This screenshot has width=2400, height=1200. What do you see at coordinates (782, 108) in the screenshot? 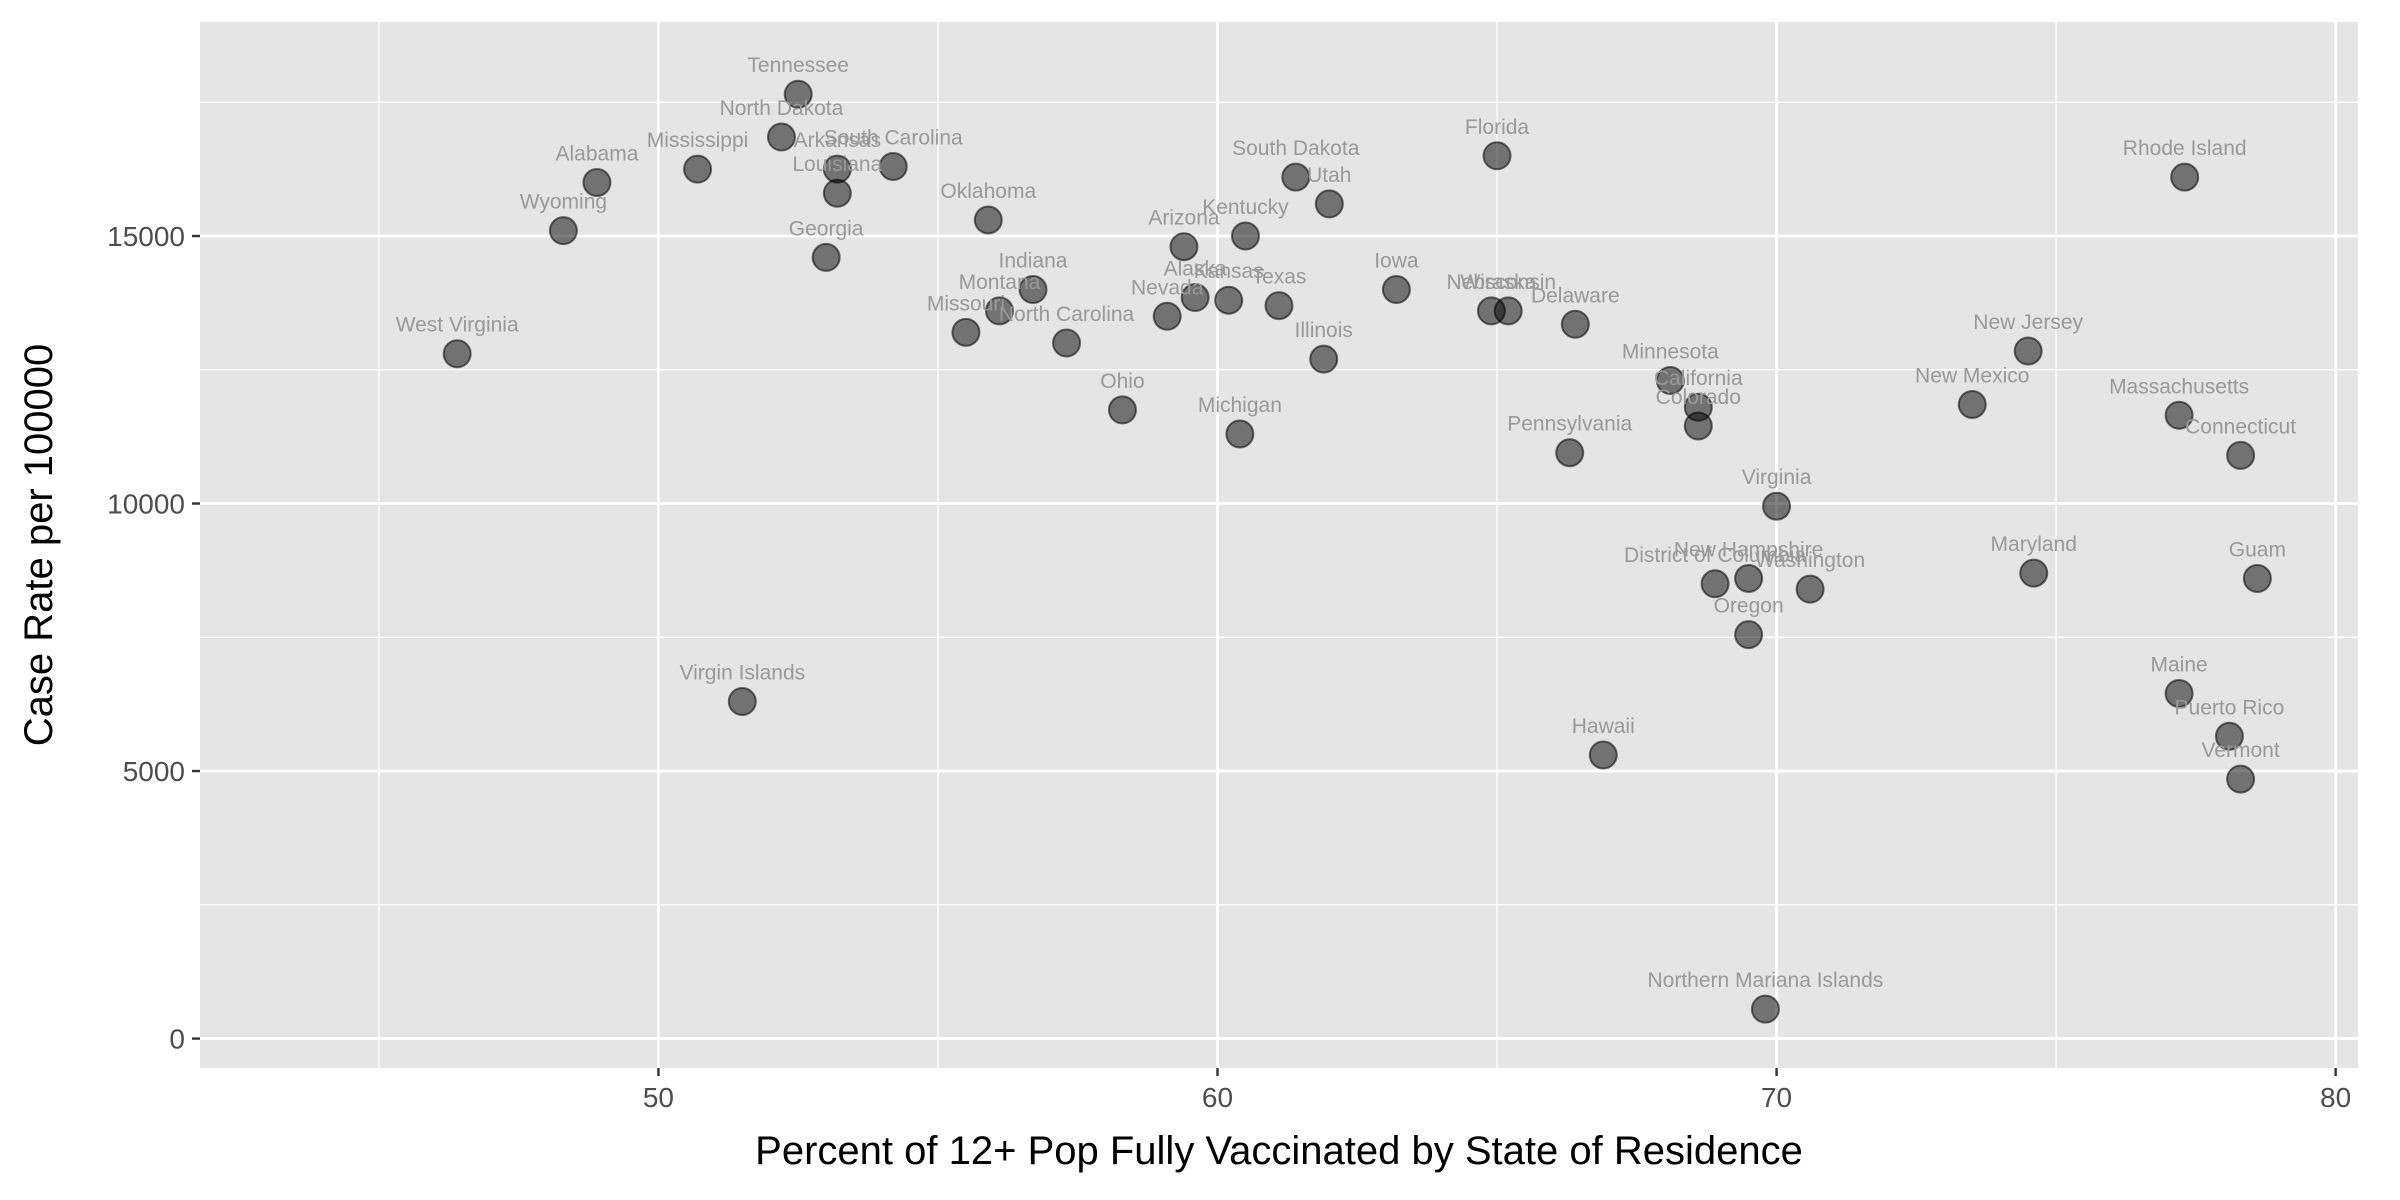
I see `point-label: North Dakota` at bounding box center [782, 108].